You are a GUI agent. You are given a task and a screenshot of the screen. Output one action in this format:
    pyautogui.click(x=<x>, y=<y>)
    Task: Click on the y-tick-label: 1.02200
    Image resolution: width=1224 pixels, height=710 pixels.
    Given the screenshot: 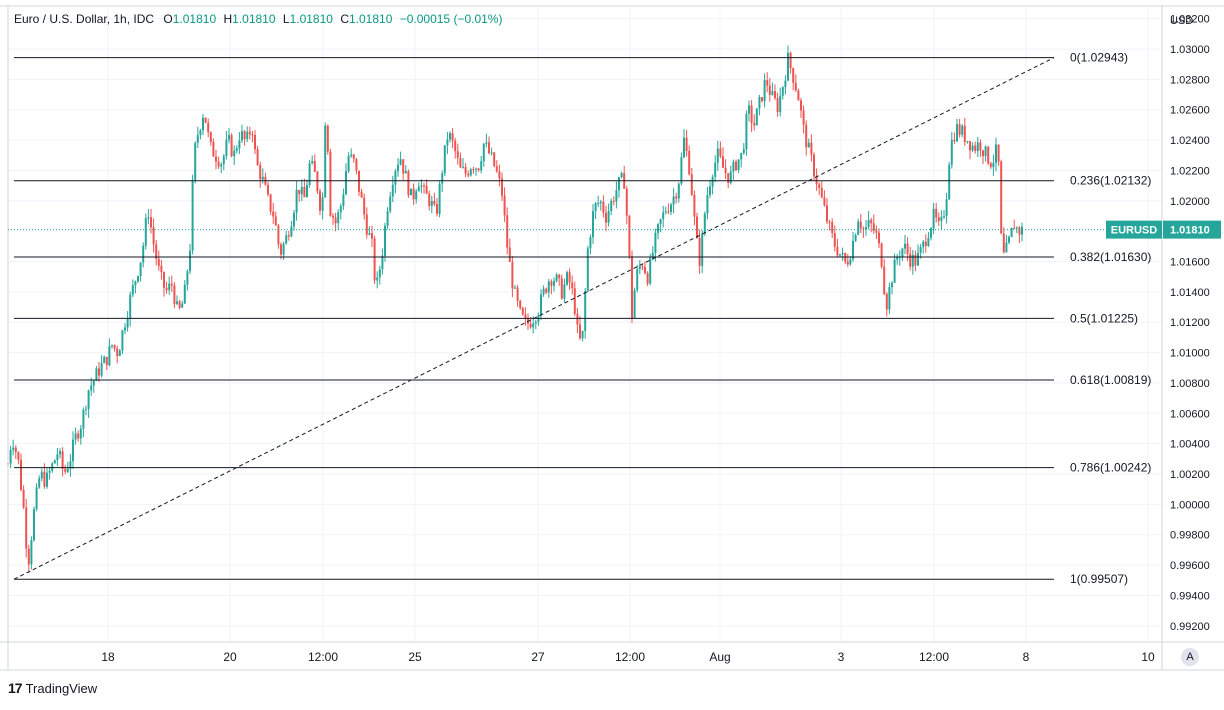 What is the action you would take?
    pyautogui.click(x=1190, y=171)
    